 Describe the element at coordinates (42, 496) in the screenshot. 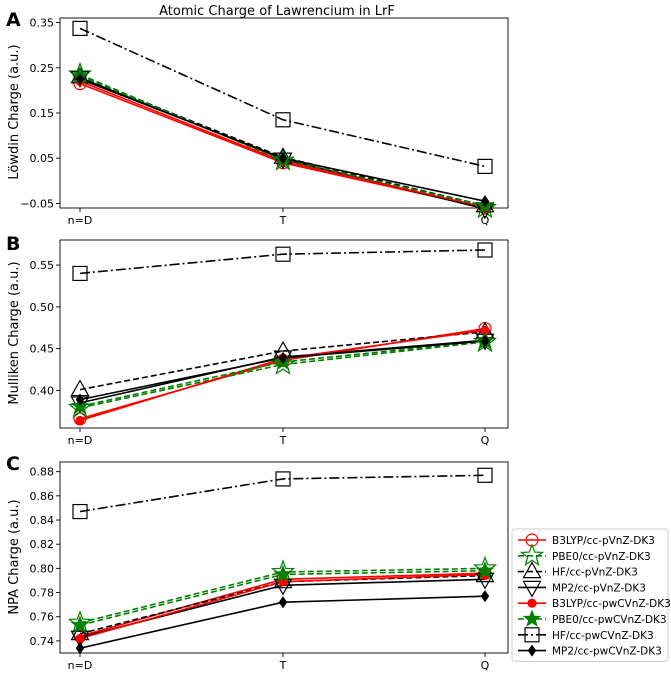

I see `ytick-label: 0.86` at that location.